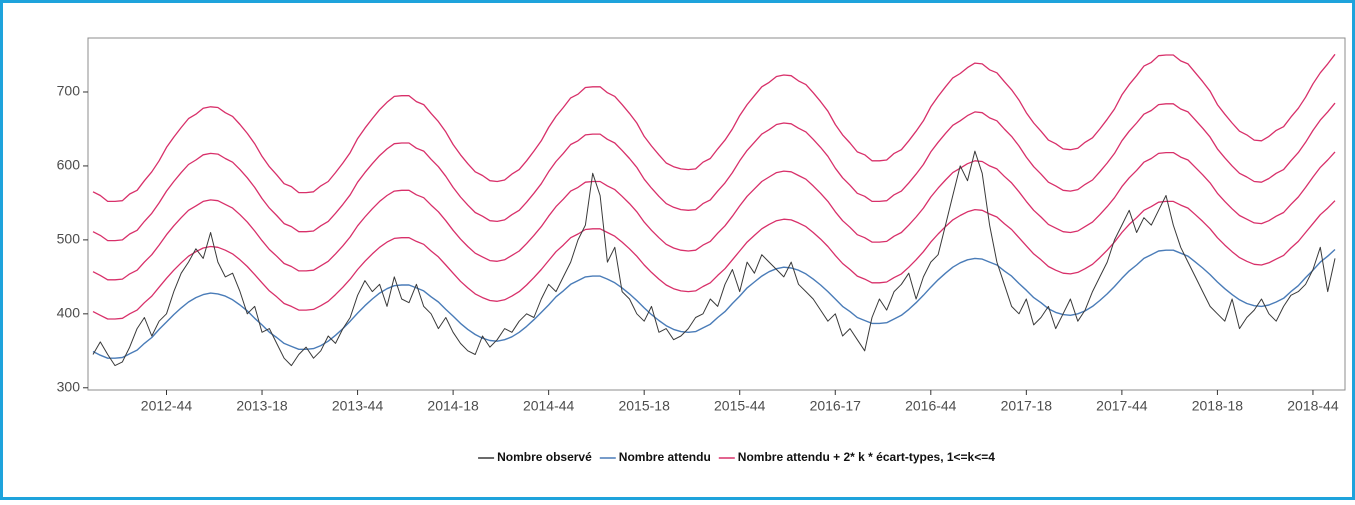 The width and height of the screenshot is (1355, 505). What do you see at coordinates (69, 91) in the screenshot?
I see `y-tick-label: 700` at bounding box center [69, 91].